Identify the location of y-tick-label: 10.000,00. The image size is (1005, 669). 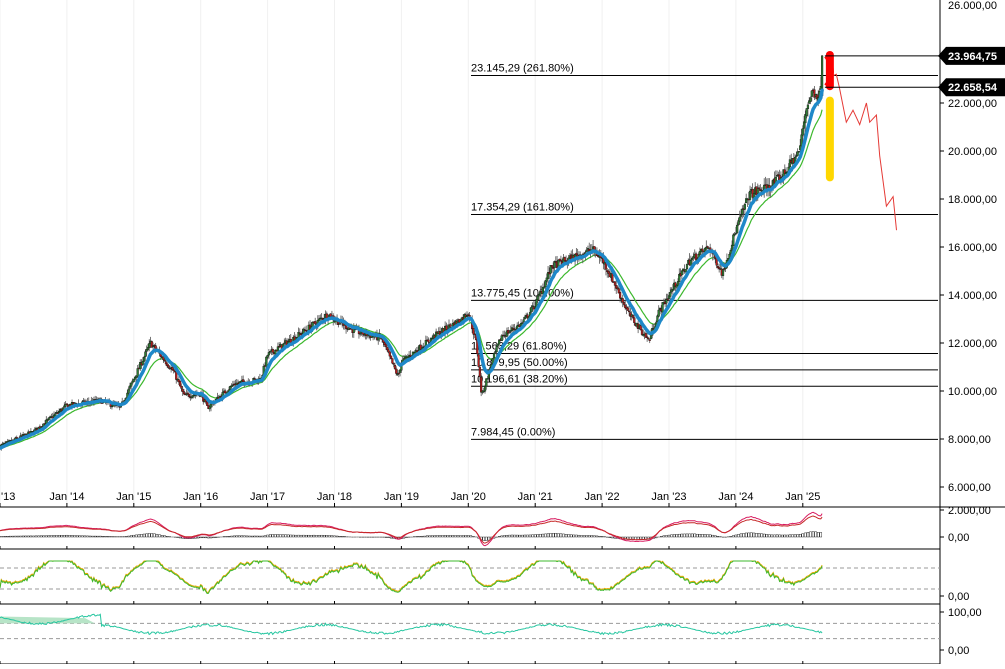
(972, 392).